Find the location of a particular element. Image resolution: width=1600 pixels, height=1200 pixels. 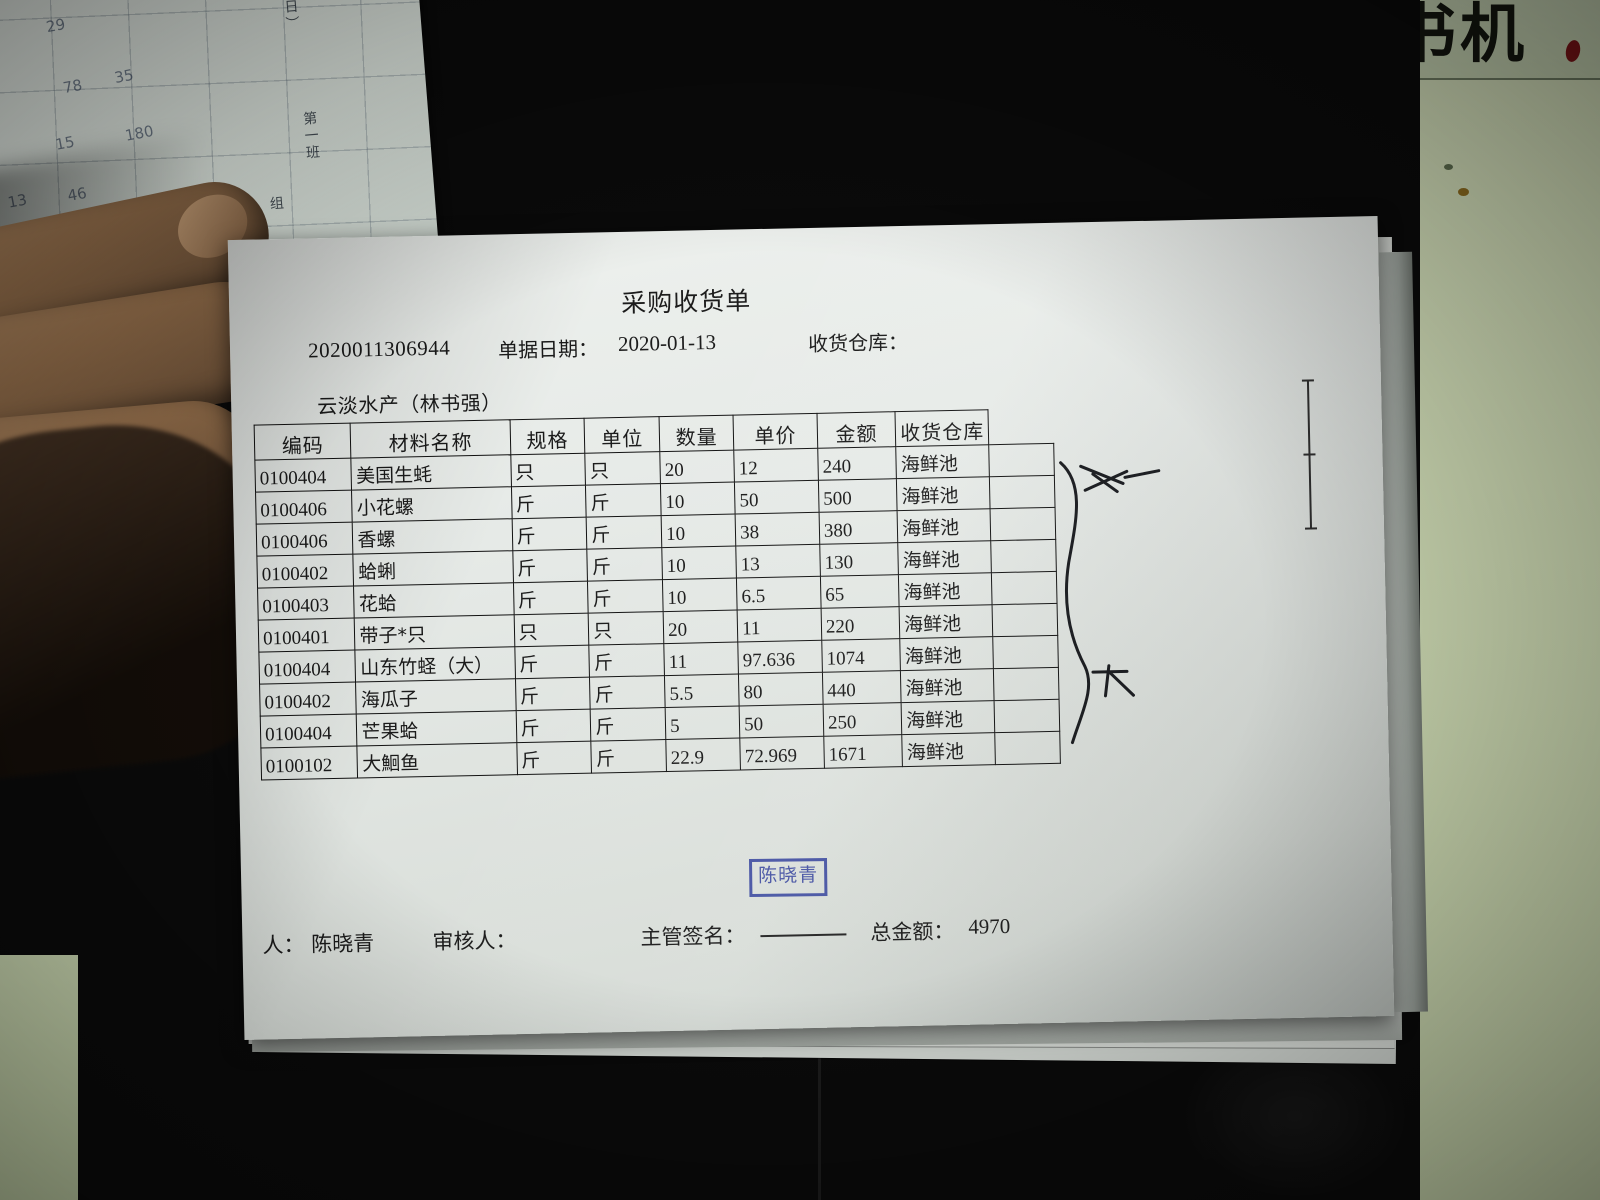

document-title: 采购收货单 is located at coordinates (686, 302).